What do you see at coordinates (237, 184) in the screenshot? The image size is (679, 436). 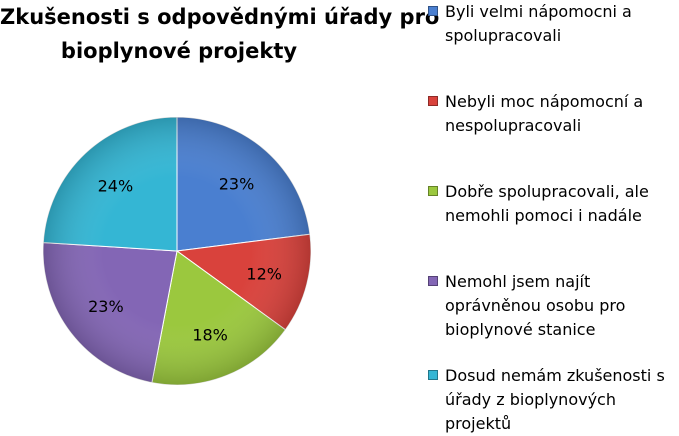 I see `slice-label-helpful: 23%` at bounding box center [237, 184].